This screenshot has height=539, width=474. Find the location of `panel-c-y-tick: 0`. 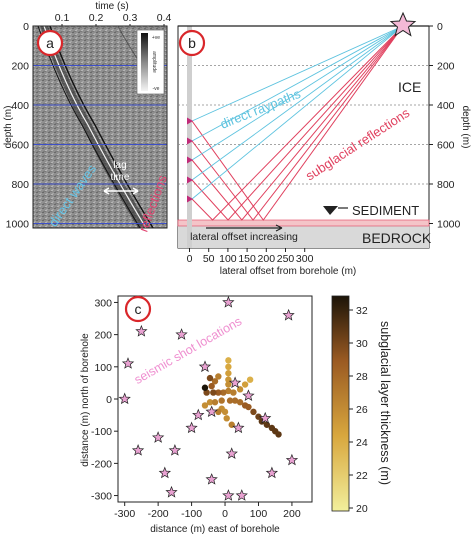

panel-c-y-tick: 0 is located at coordinates (109, 400).